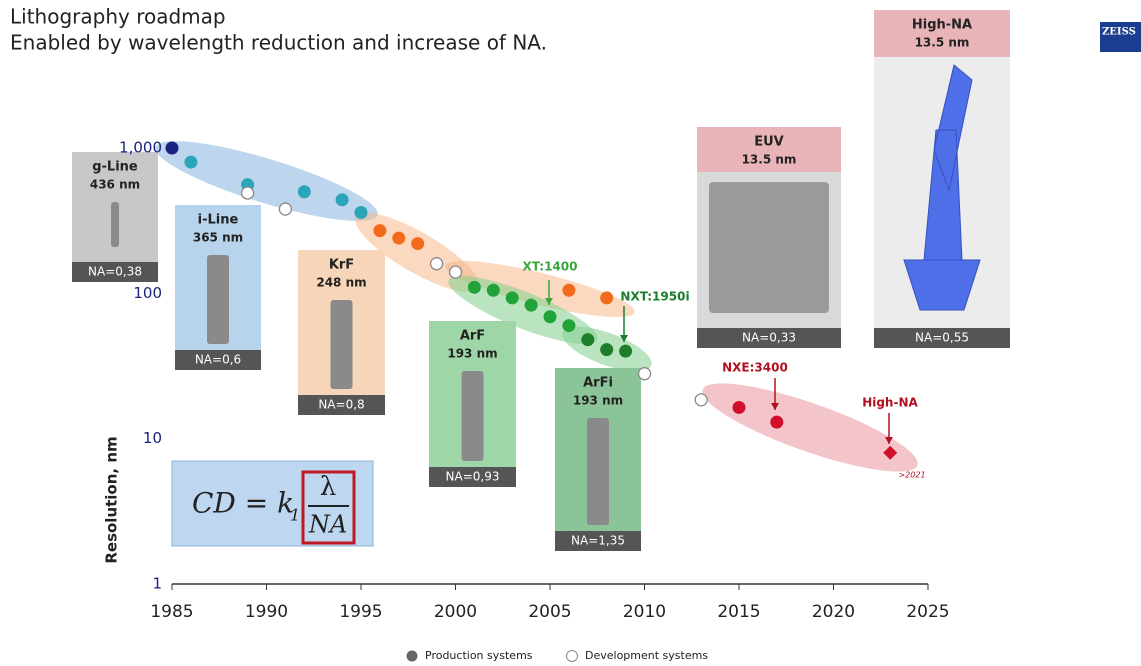 The height and width of the screenshot is (666, 1141). I want to click on panel-title: KrF, so click(341, 265).